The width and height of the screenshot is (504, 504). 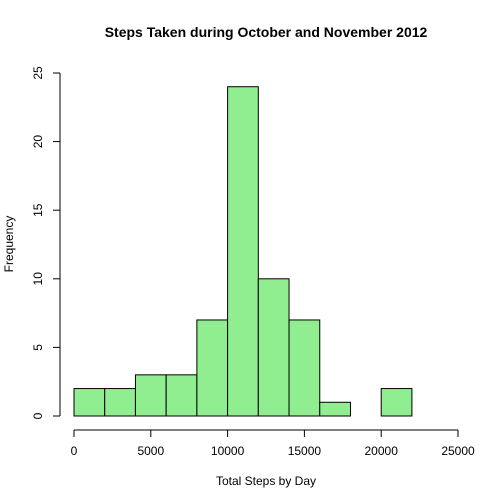 I want to click on y-axis: 0 5 10 15 20 25, so click(x=46, y=242).